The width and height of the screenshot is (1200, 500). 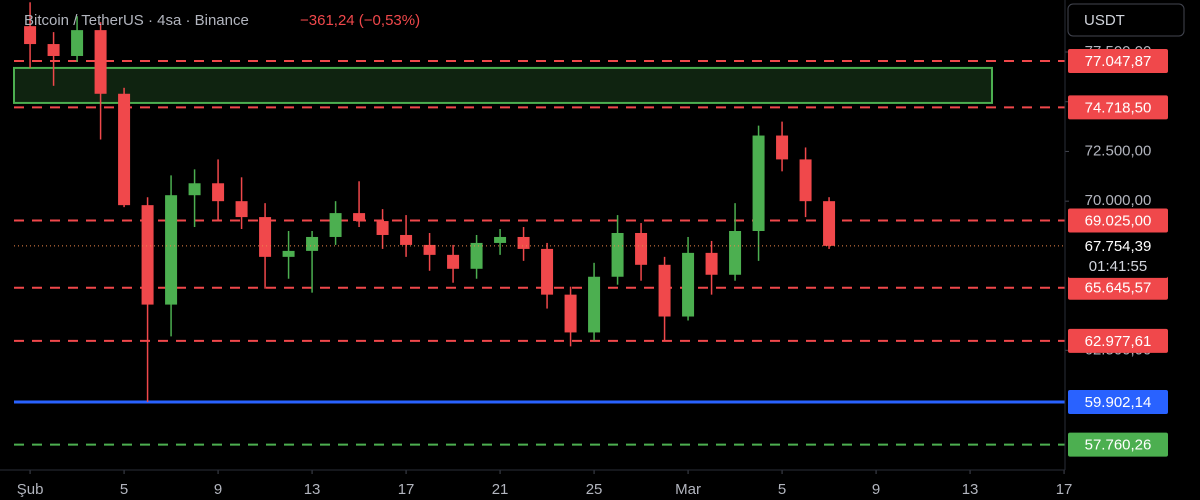 What do you see at coordinates (360, 20) in the screenshot?
I see `price-change: −361,24 (−0,53%)` at bounding box center [360, 20].